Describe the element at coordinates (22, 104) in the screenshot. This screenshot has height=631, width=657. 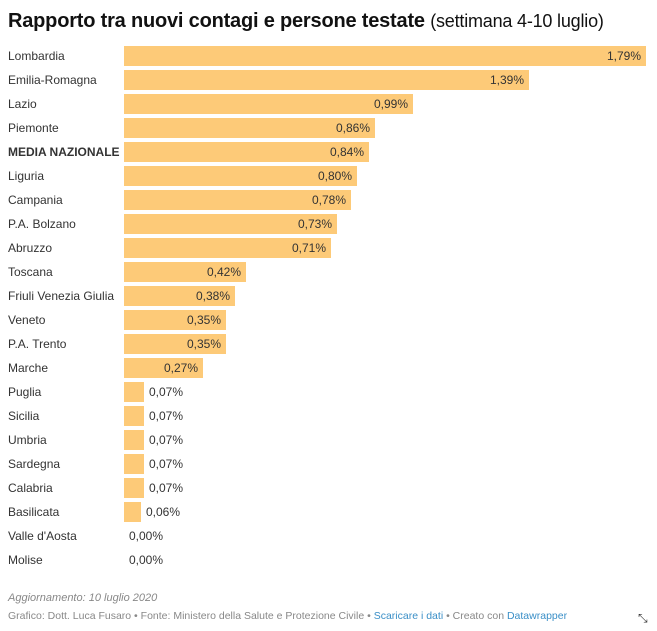
I see `category-label: Lazio` at that location.